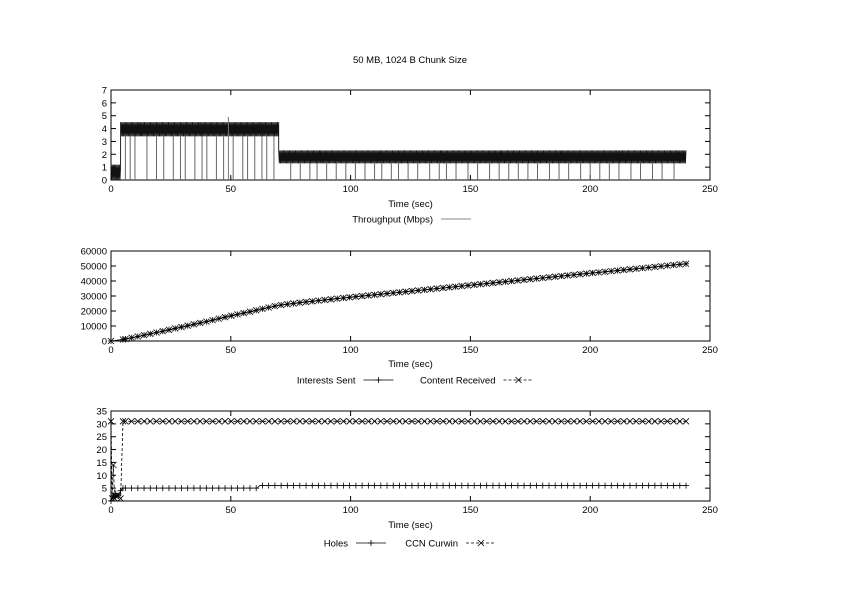 Image resolution: width=842 pixels, height=595 pixels. Describe the element at coordinates (410, 544) in the screenshot. I see `legend: Holes CCN Curwin` at that location.